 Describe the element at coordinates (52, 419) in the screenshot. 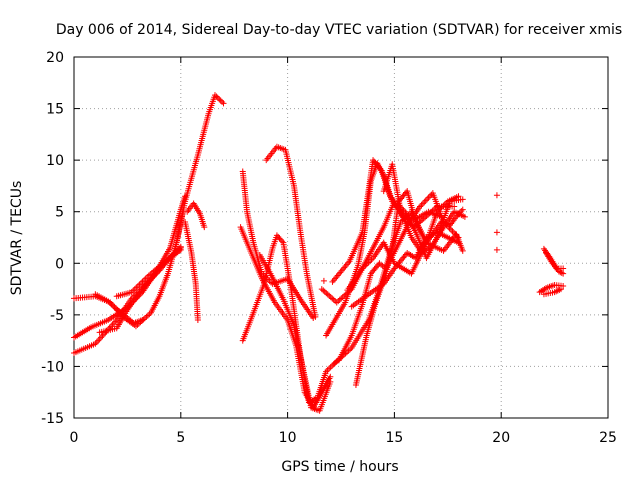

I see `y-tick-label: -15` at that location.